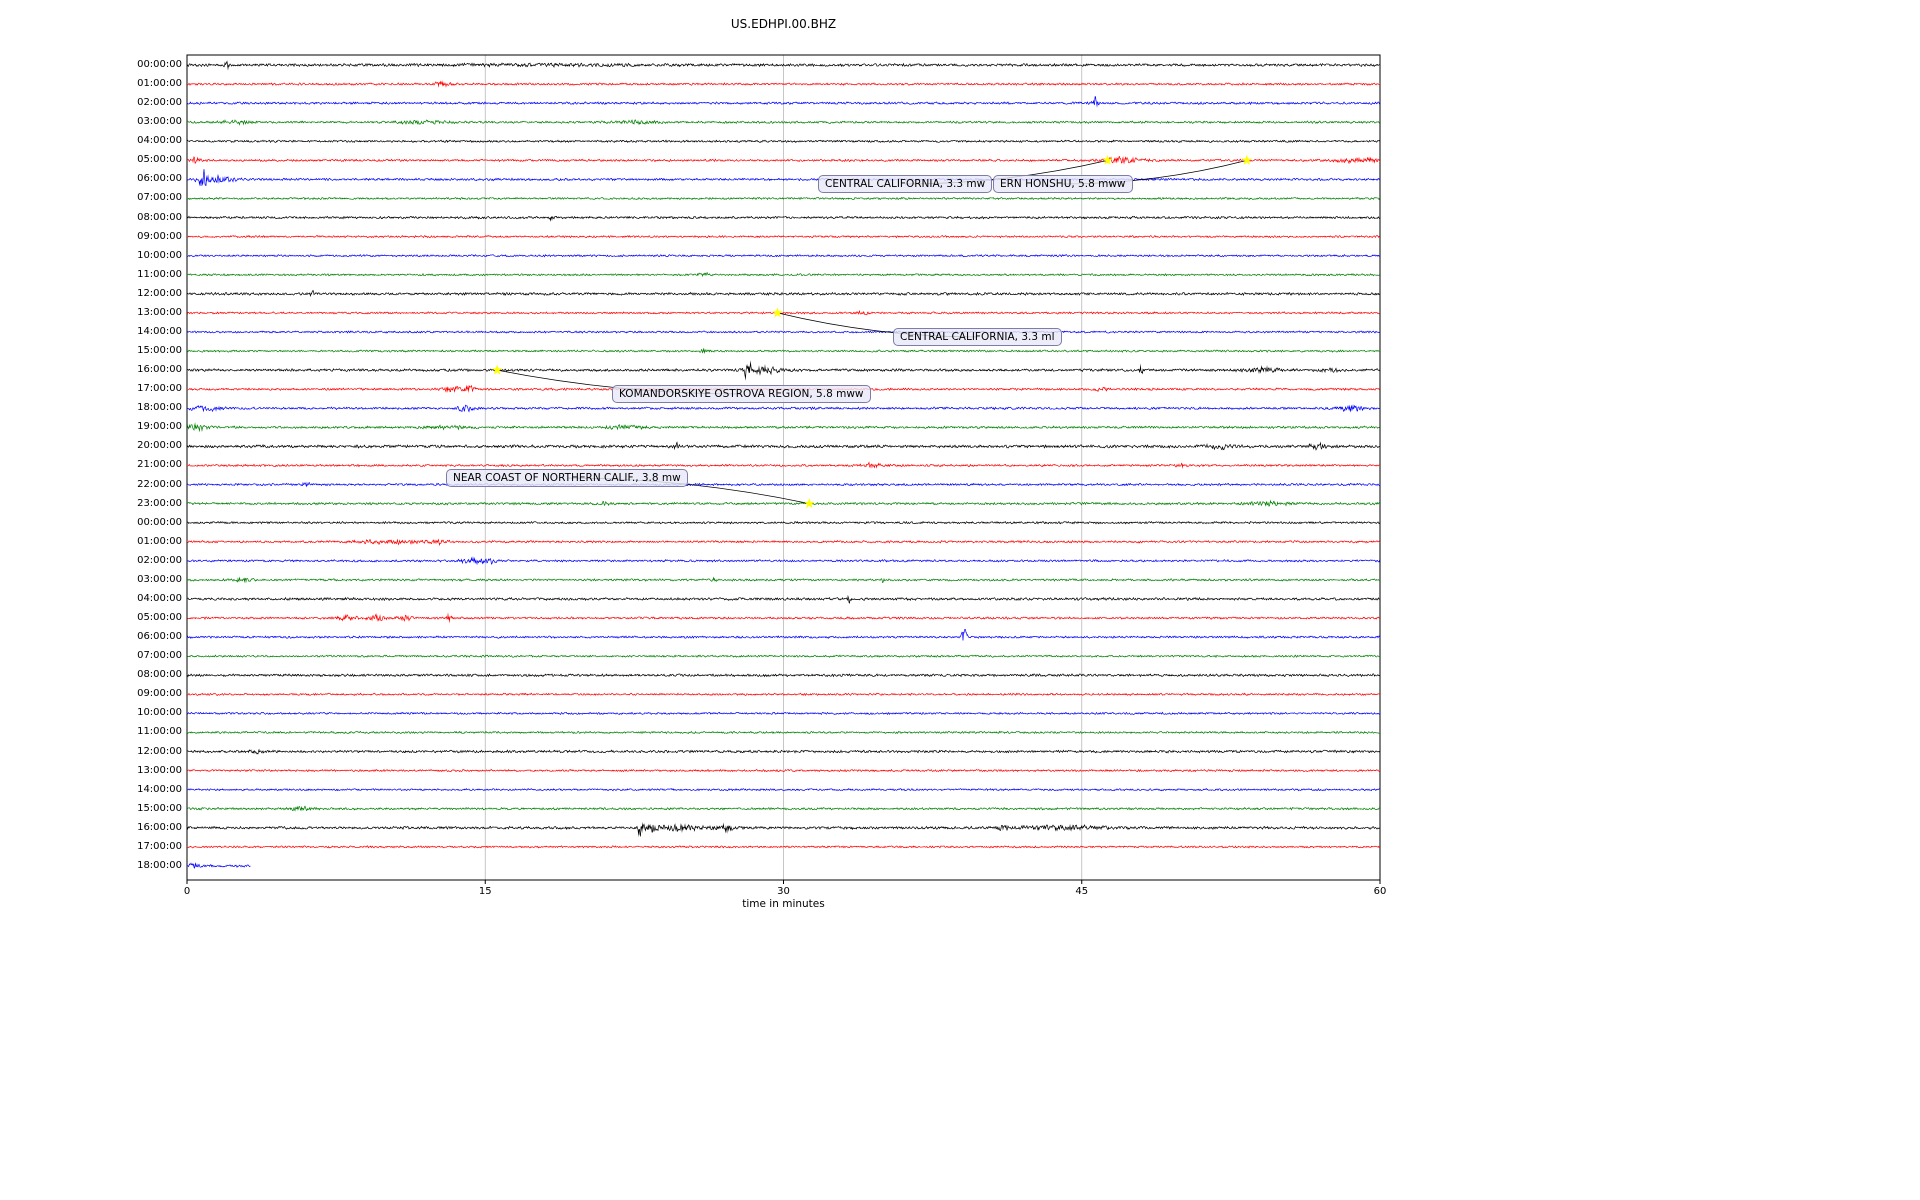 The width and height of the screenshot is (1920, 1200). Describe the element at coordinates (159, 427) in the screenshot. I see `trace-time-label: 19:00:00` at that location.